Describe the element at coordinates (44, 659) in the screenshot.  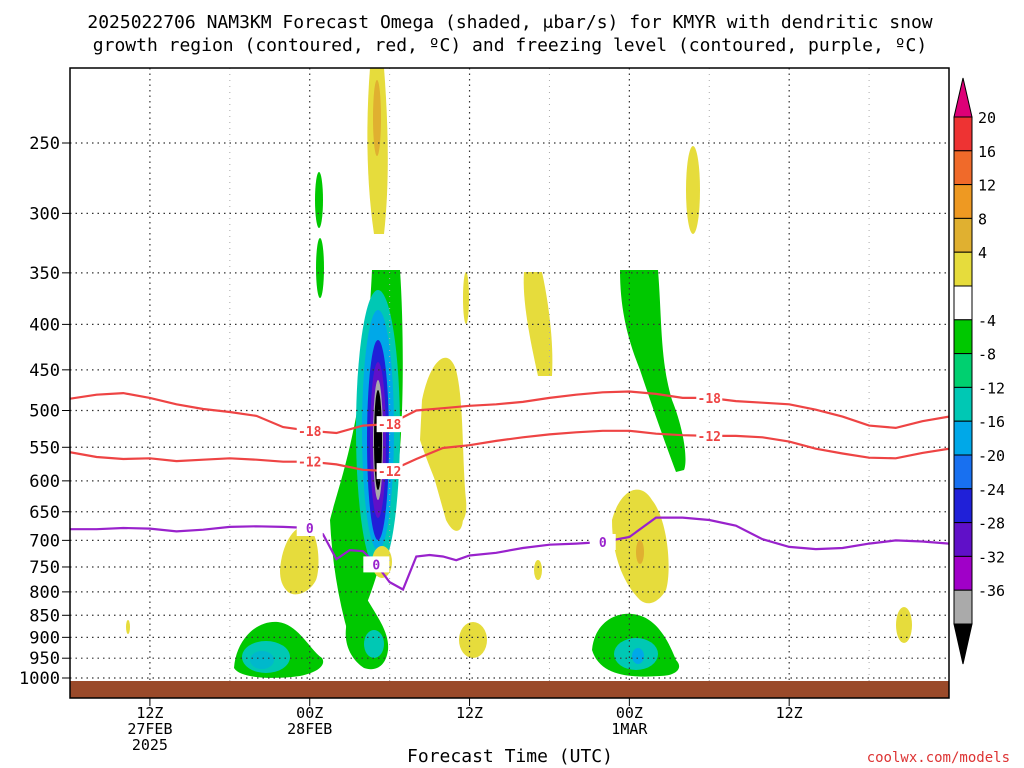
I see `y-tick-label: 950` at that location.